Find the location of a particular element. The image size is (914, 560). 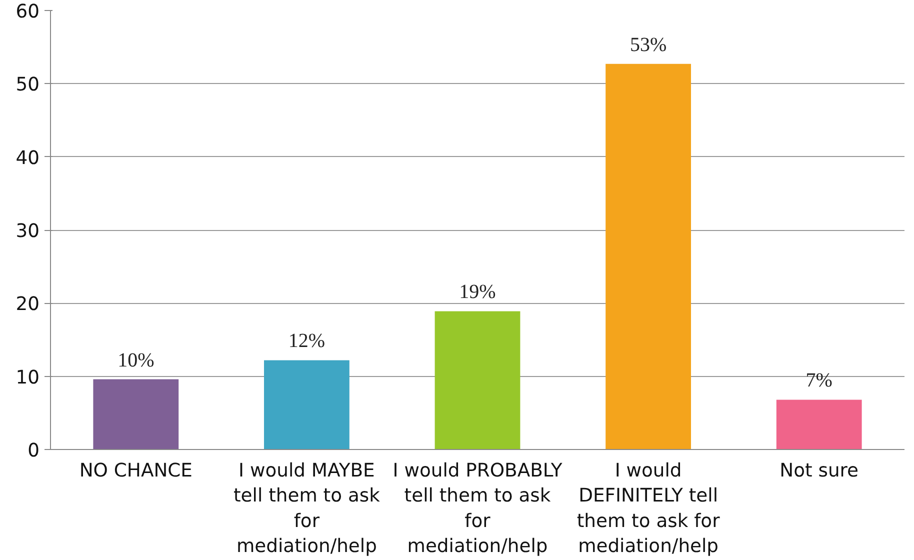

y-tick-label: 30 is located at coordinates (28, 231).